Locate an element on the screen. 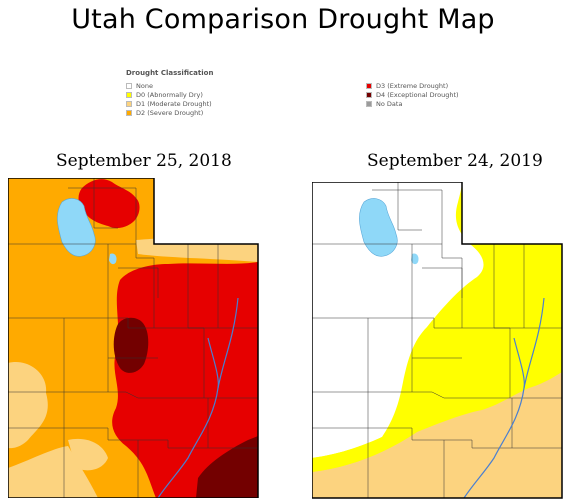  d3-region is located at coordinates (185, 371).